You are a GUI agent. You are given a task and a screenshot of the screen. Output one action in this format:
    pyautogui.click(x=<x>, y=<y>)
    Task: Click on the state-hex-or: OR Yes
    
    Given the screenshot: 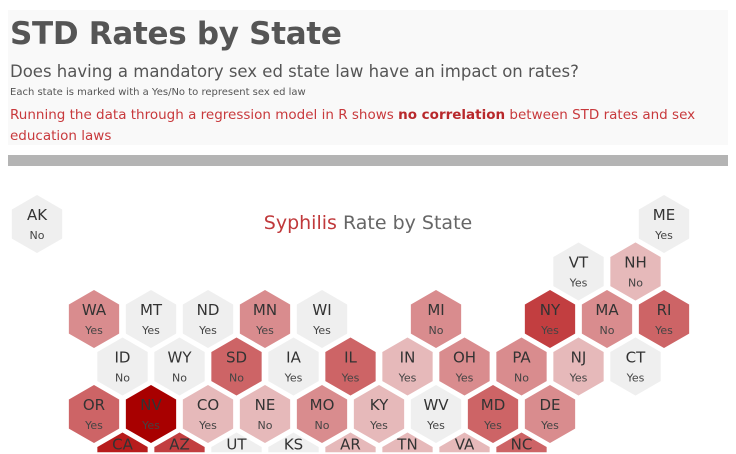 What is the action you would take?
    pyautogui.click(x=94, y=414)
    